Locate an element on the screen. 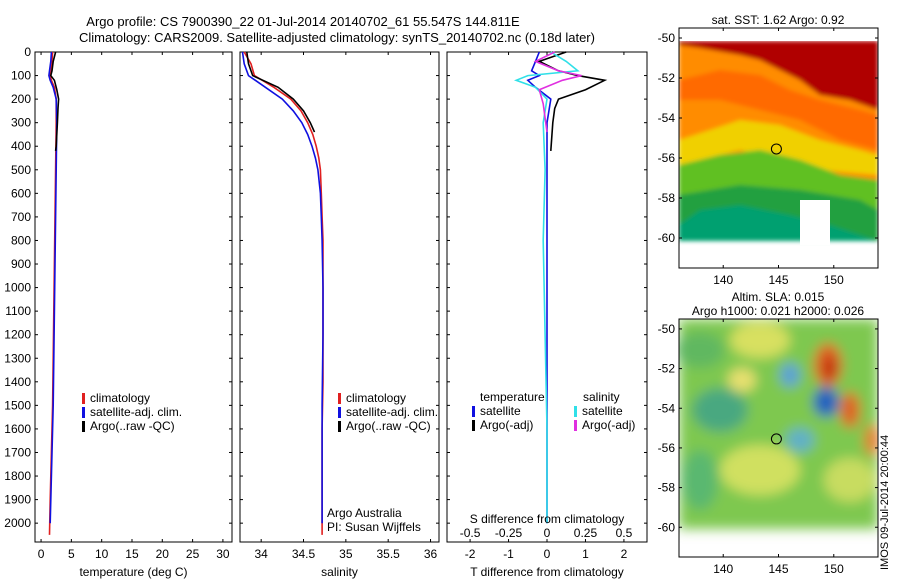 Image resolution: width=900 pixels, height=580 pixels. x-axis-label: salinity is located at coordinates (339, 572).